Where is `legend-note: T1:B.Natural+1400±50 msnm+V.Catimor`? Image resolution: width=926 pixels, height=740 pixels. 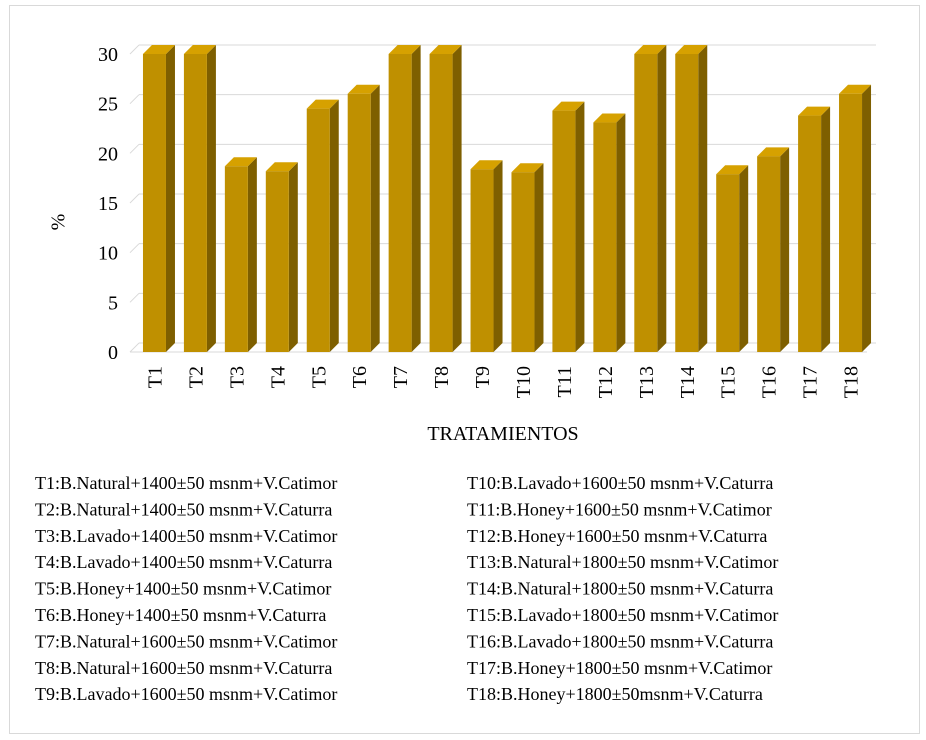 legend-note: T1:B.Natural+1400±50 msnm+V.Catimor is located at coordinates (186, 483).